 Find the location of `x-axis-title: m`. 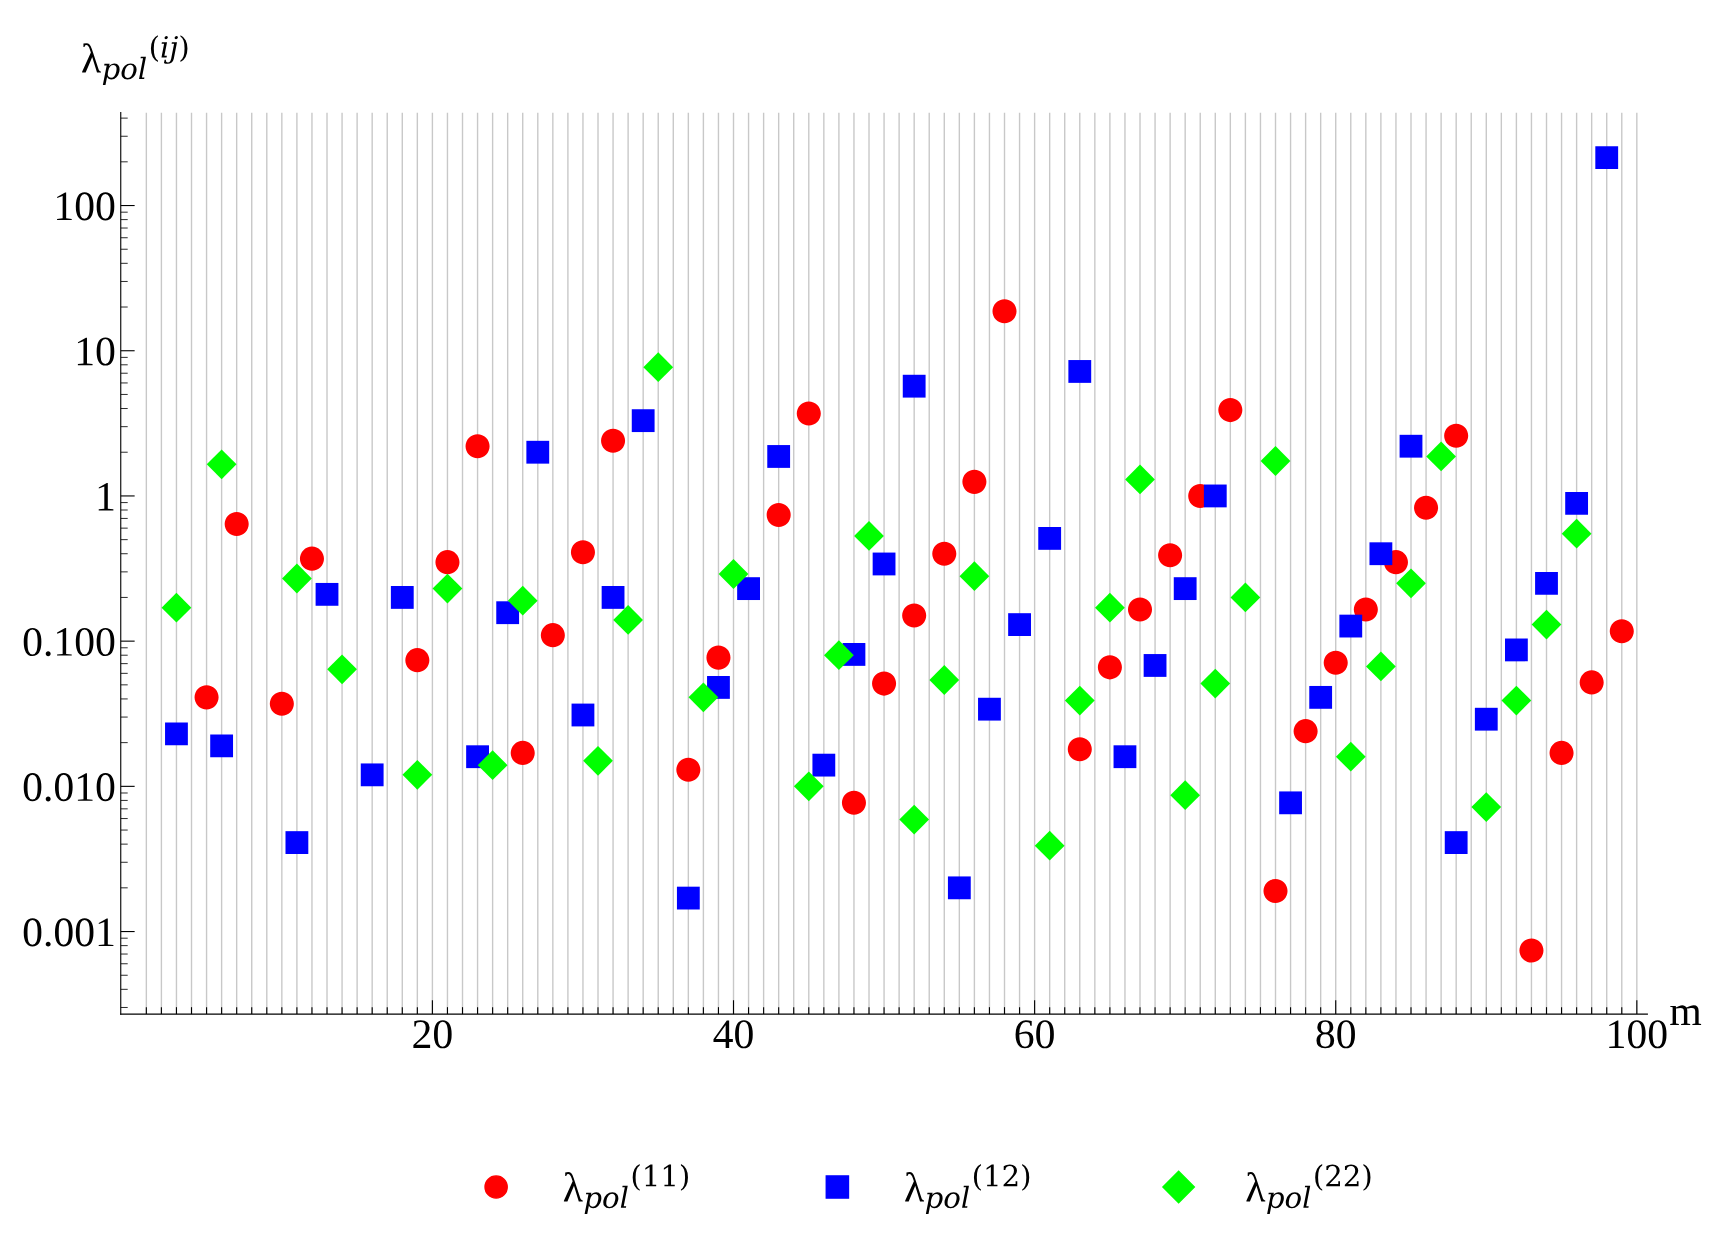

x-axis-title: m is located at coordinates (1686, 1015).